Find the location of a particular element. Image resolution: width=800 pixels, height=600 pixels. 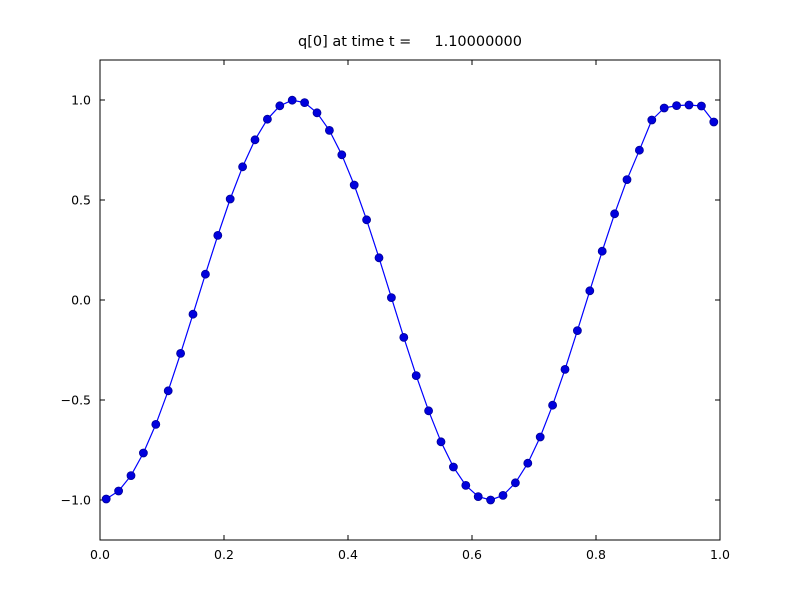

y-tick-label: 0.0 is located at coordinates (81, 300).